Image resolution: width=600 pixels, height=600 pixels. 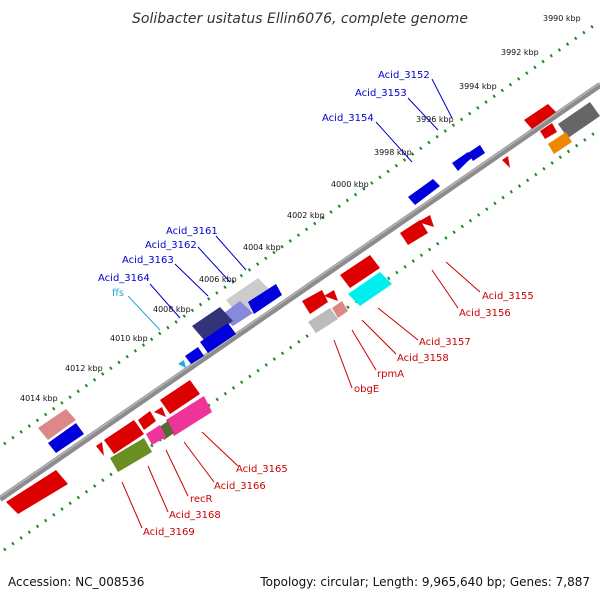 I want to click on gene-label: Acid_3152, so click(x=404, y=75).